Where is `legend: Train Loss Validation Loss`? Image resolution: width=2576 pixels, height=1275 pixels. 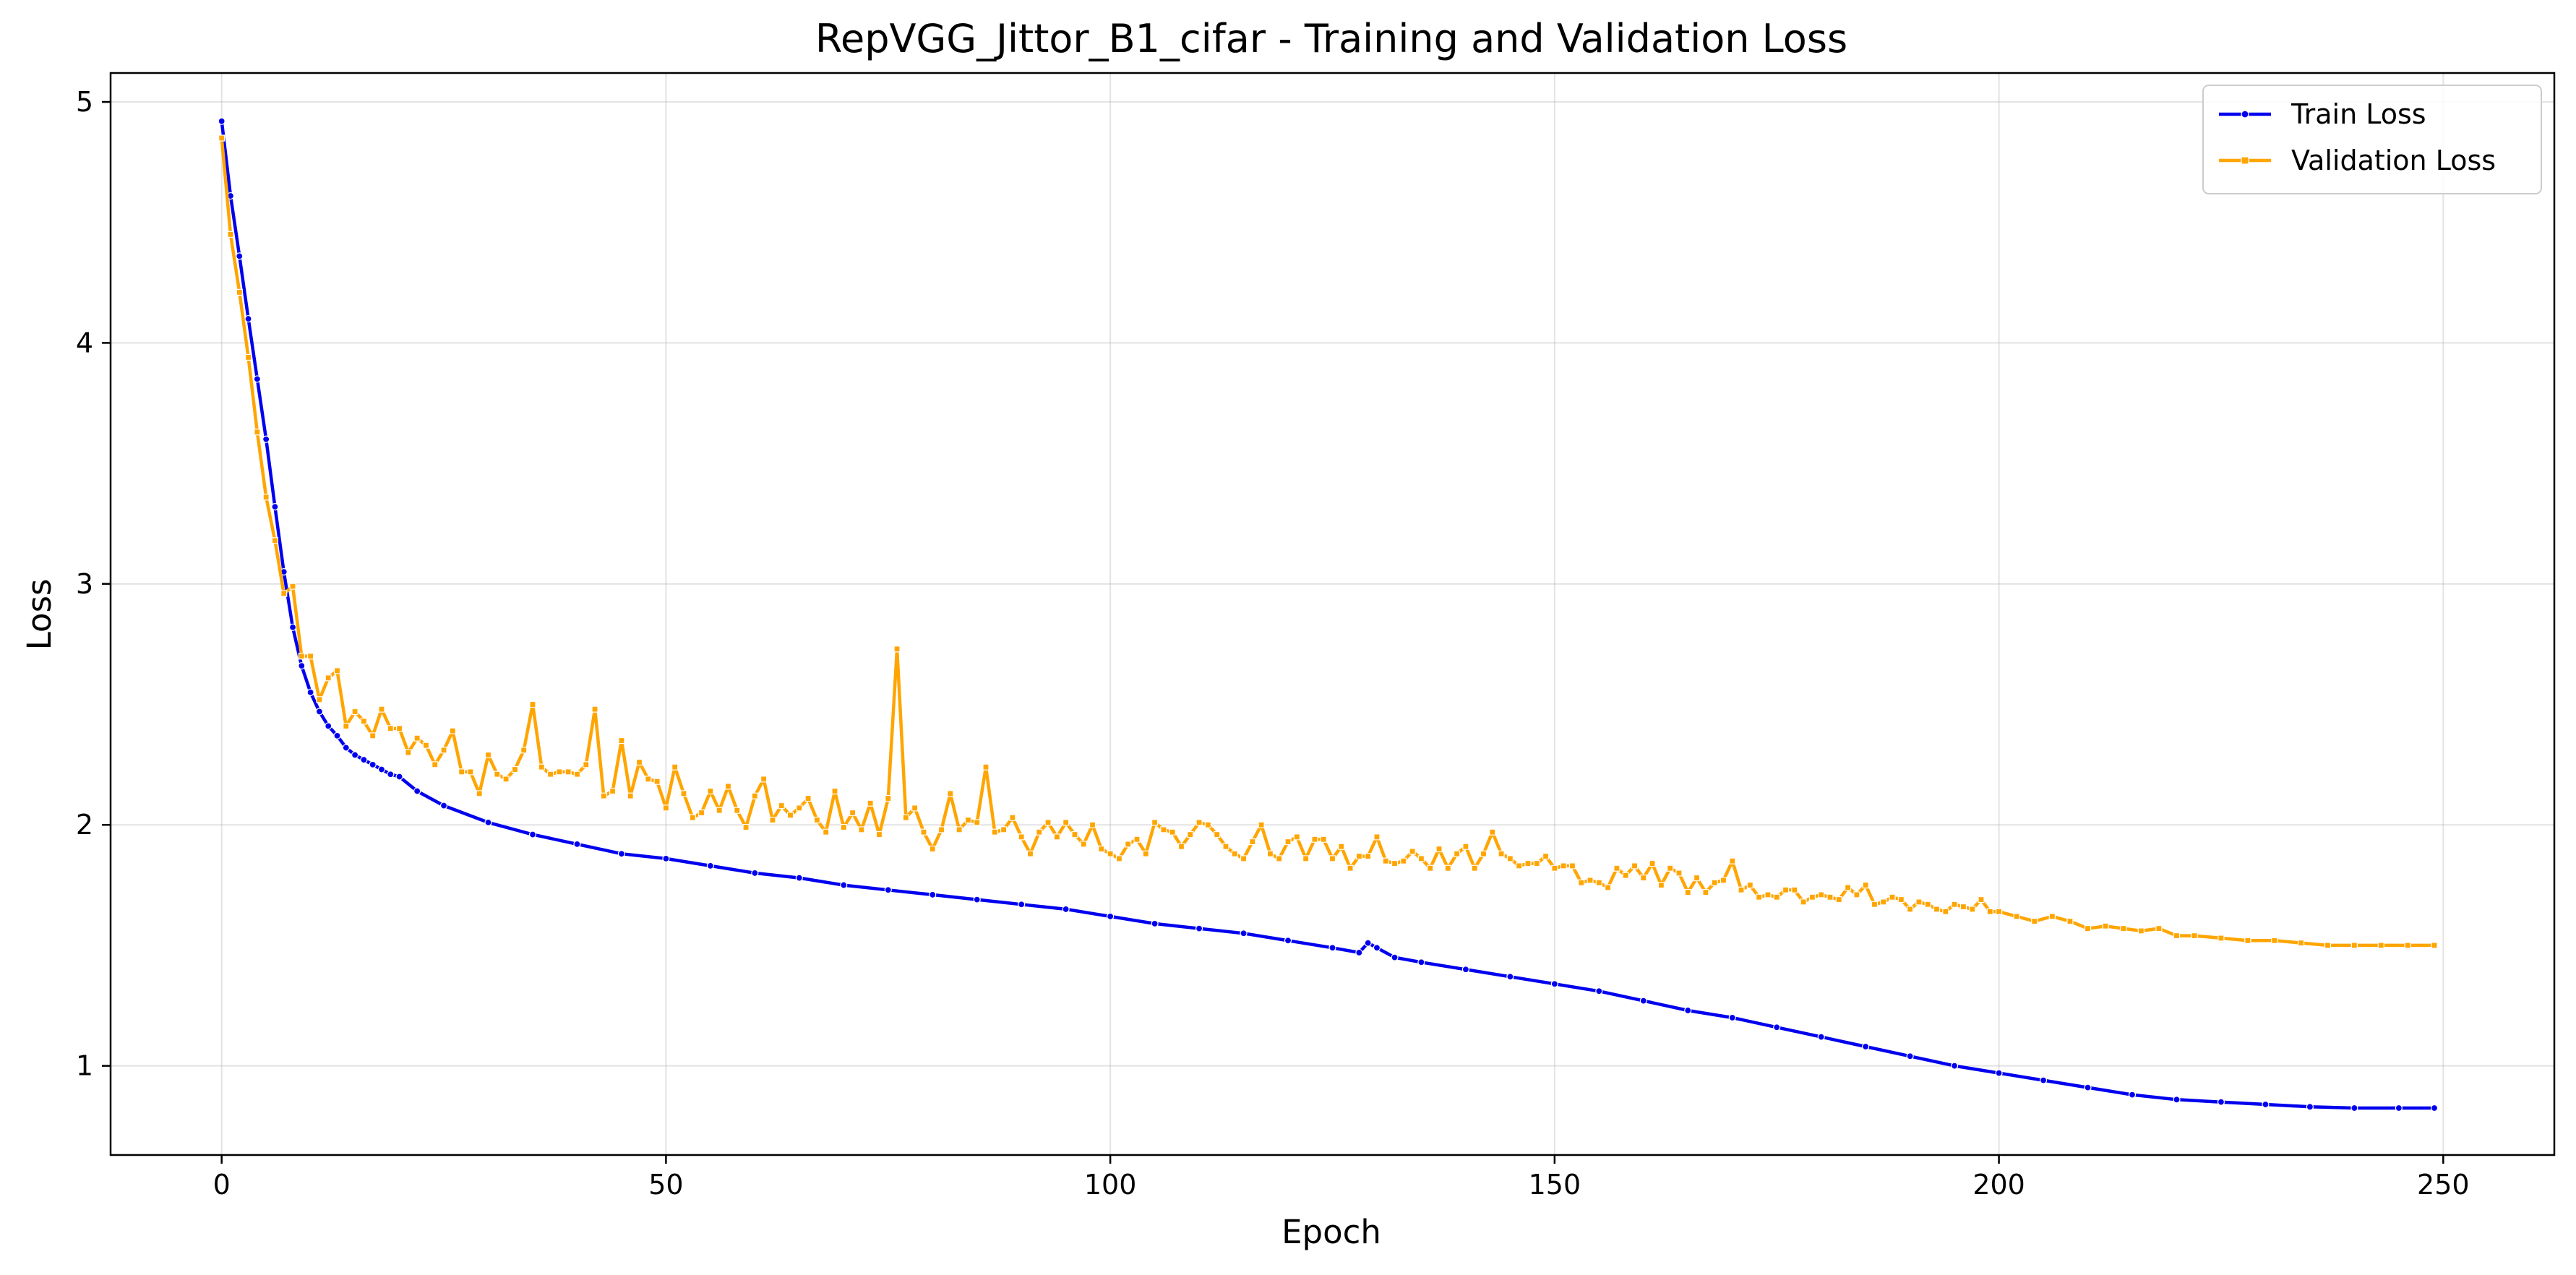 legend: Train Loss Validation Loss is located at coordinates (2372, 139).